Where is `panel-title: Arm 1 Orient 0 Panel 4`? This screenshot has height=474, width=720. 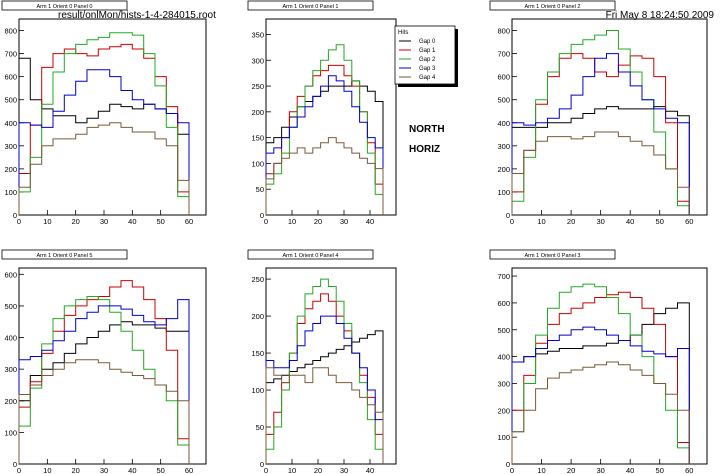 panel-title: Arm 1 Orient 0 Panel 4 is located at coordinates (311, 256).